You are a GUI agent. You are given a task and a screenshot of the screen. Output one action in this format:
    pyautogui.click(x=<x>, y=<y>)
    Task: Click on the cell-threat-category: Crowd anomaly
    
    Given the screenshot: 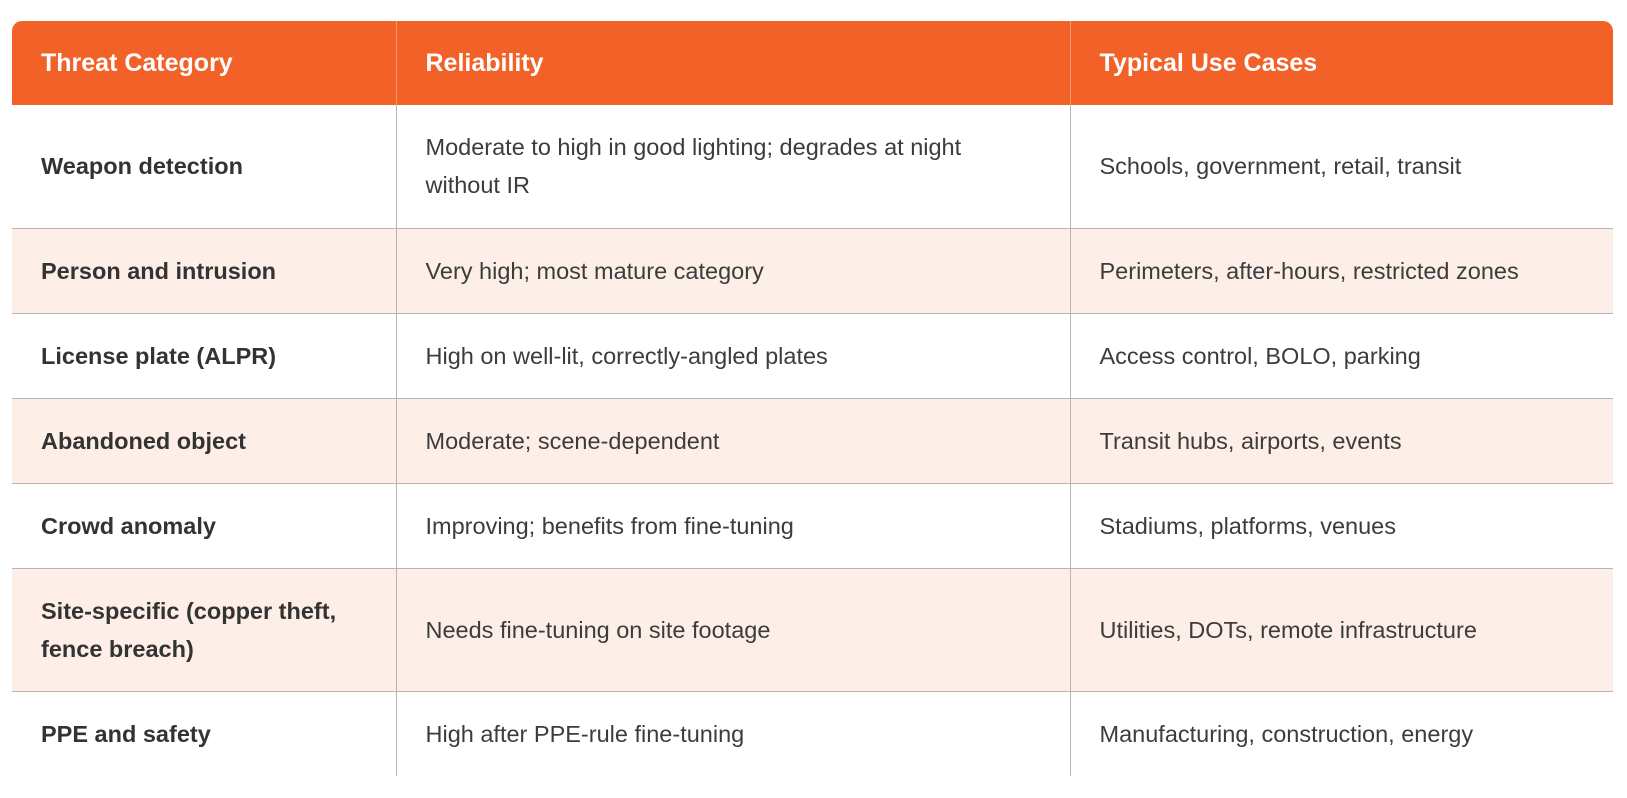 What is the action you would take?
    pyautogui.click(x=204, y=525)
    